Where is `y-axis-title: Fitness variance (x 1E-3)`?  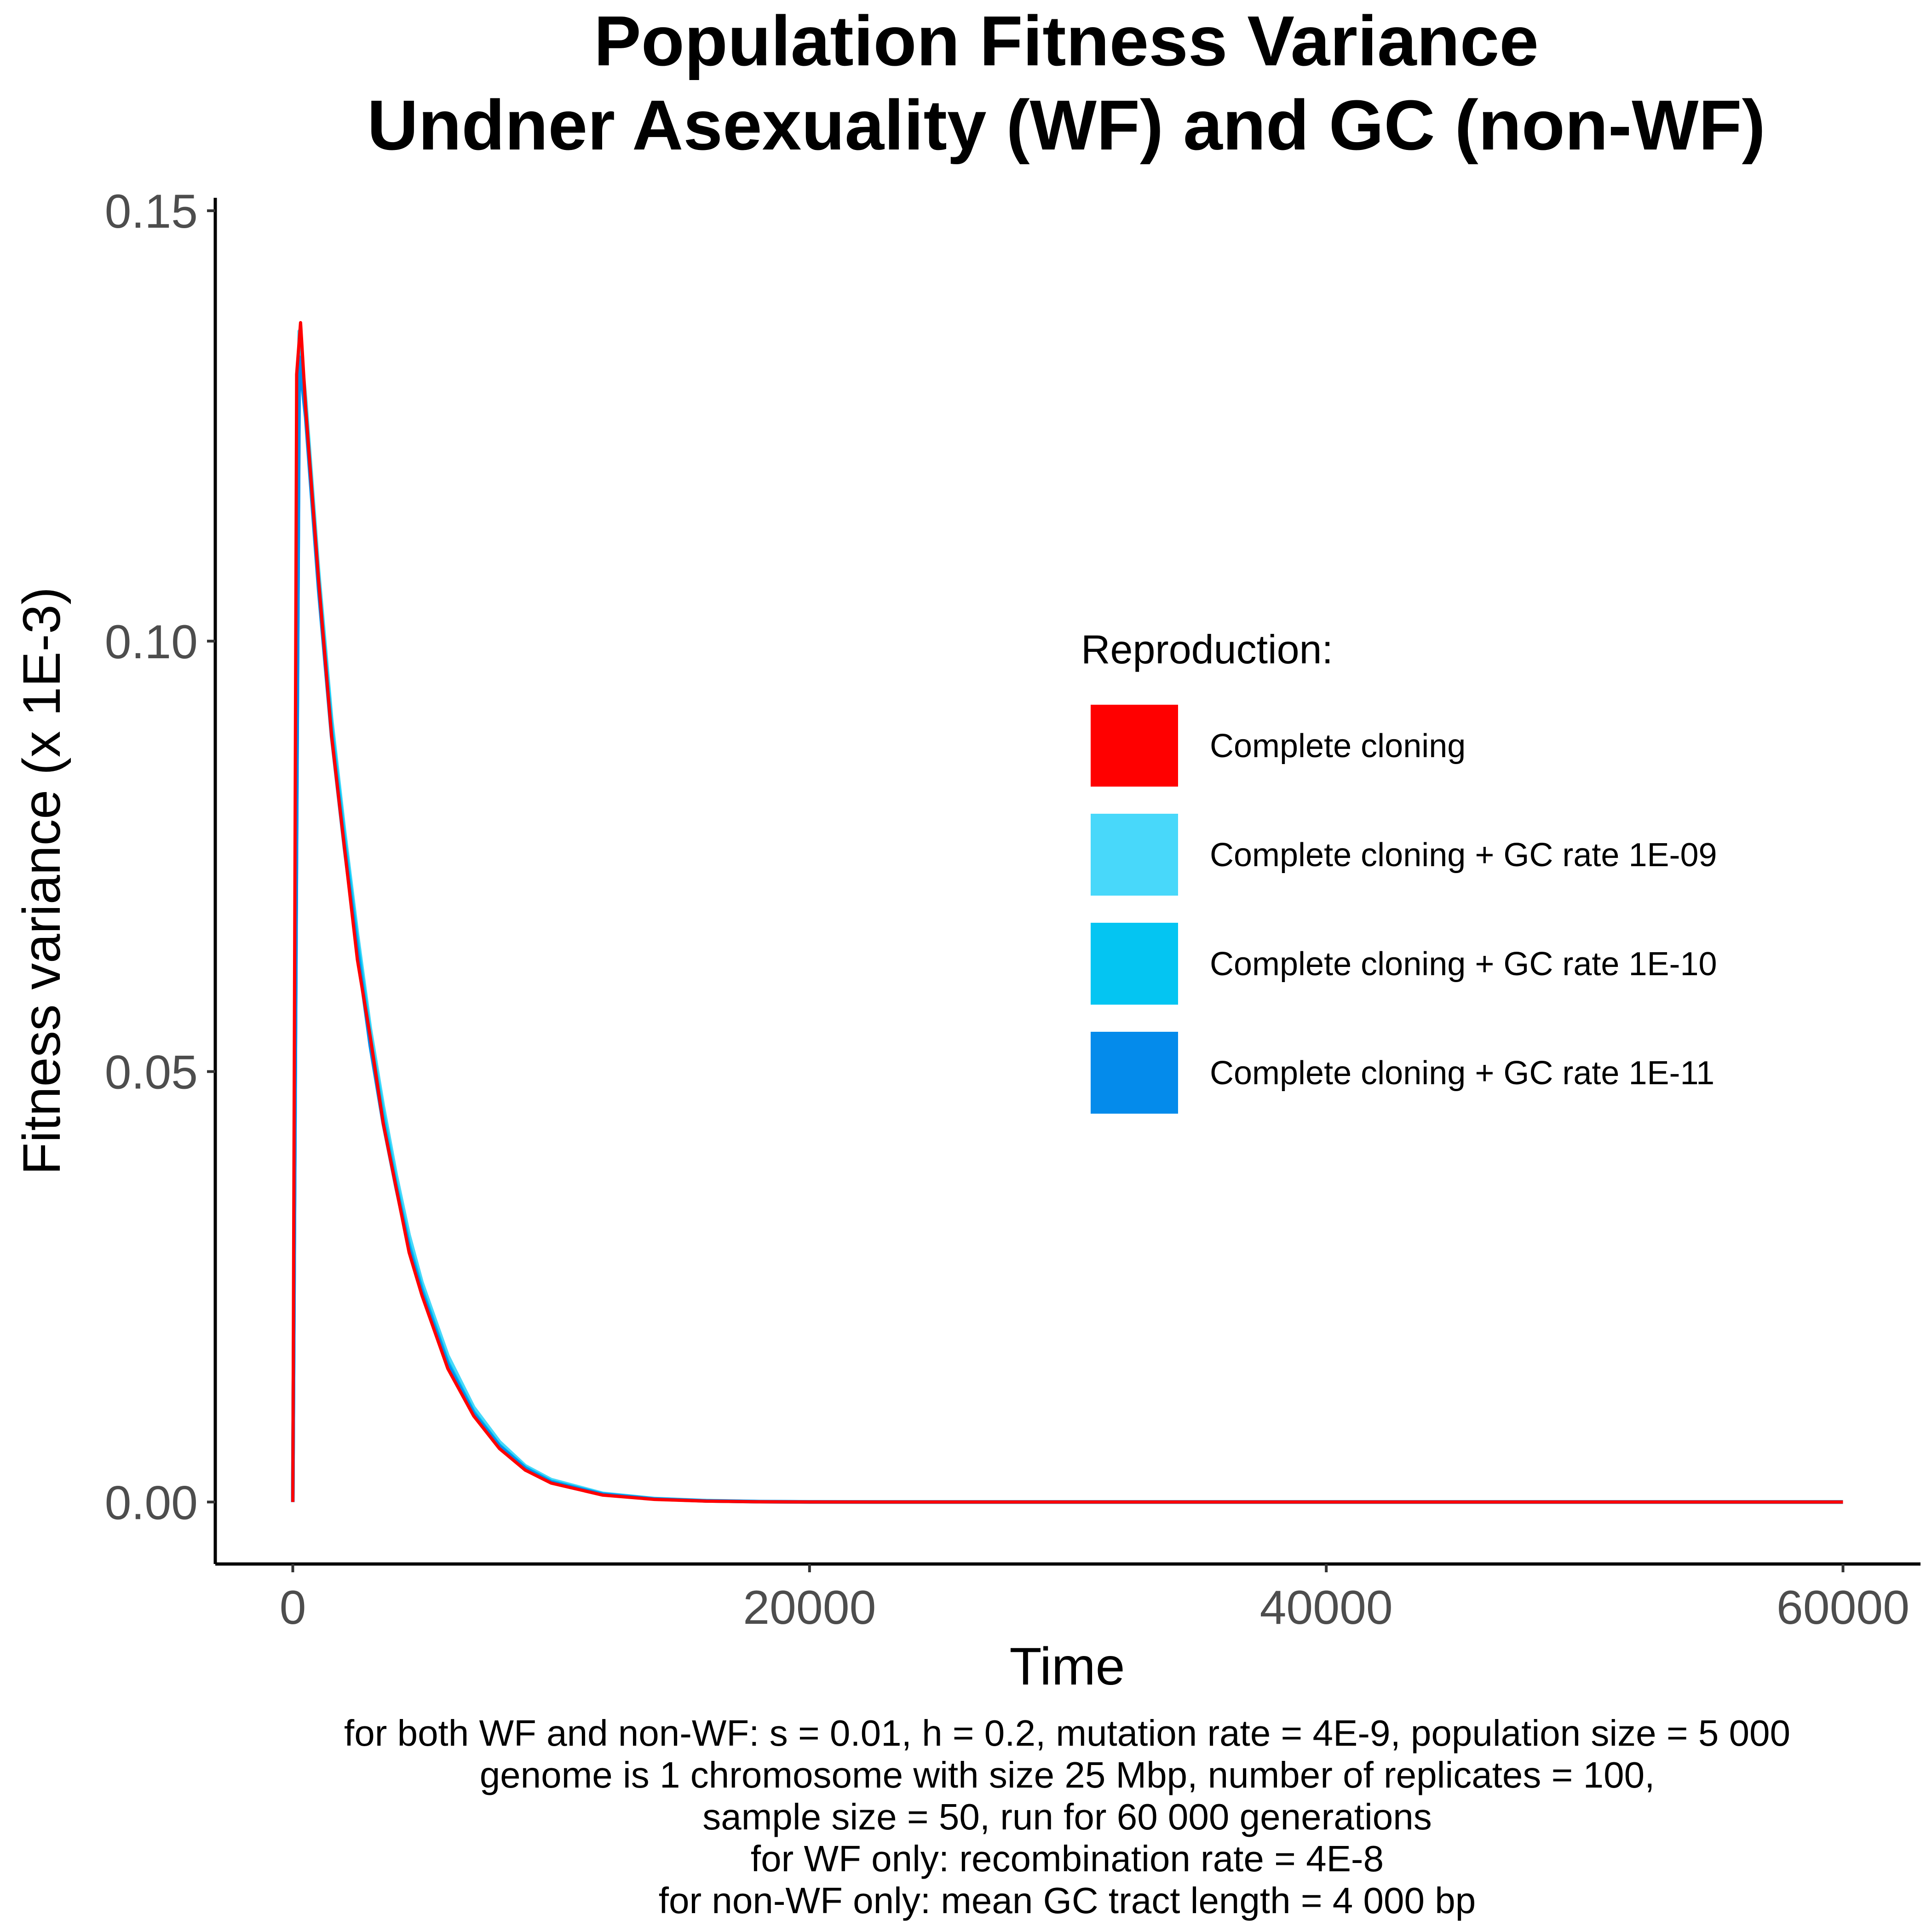
y-axis-title: Fitness variance (x 1E-3) is located at coordinates (41, 881).